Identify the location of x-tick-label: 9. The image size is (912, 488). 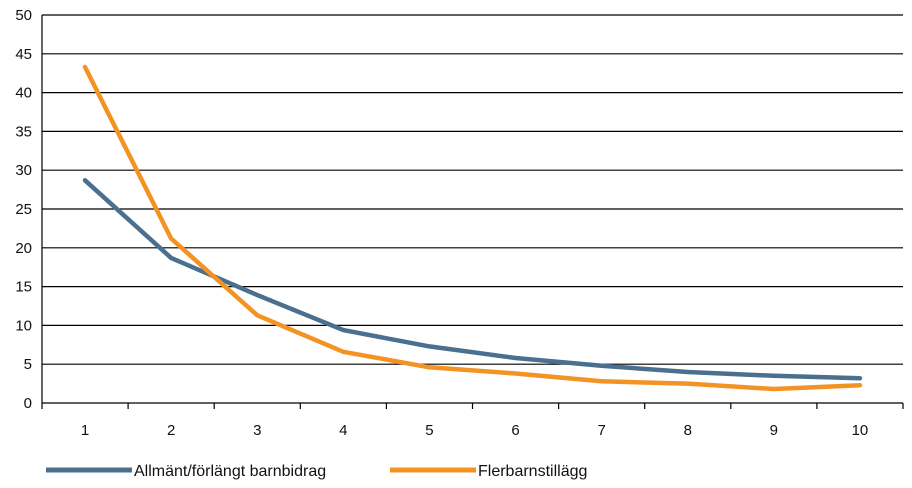
(774, 430).